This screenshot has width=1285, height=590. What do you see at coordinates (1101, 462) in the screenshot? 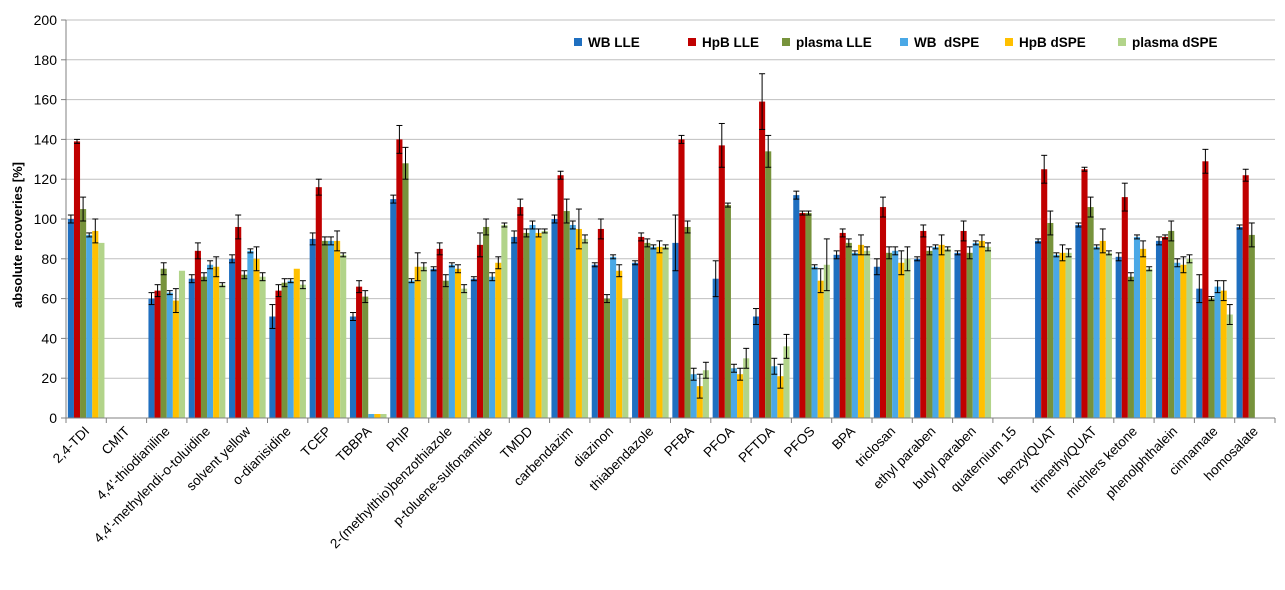
I see `x-tick-label: michlers ketone` at bounding box center [1101, 462].